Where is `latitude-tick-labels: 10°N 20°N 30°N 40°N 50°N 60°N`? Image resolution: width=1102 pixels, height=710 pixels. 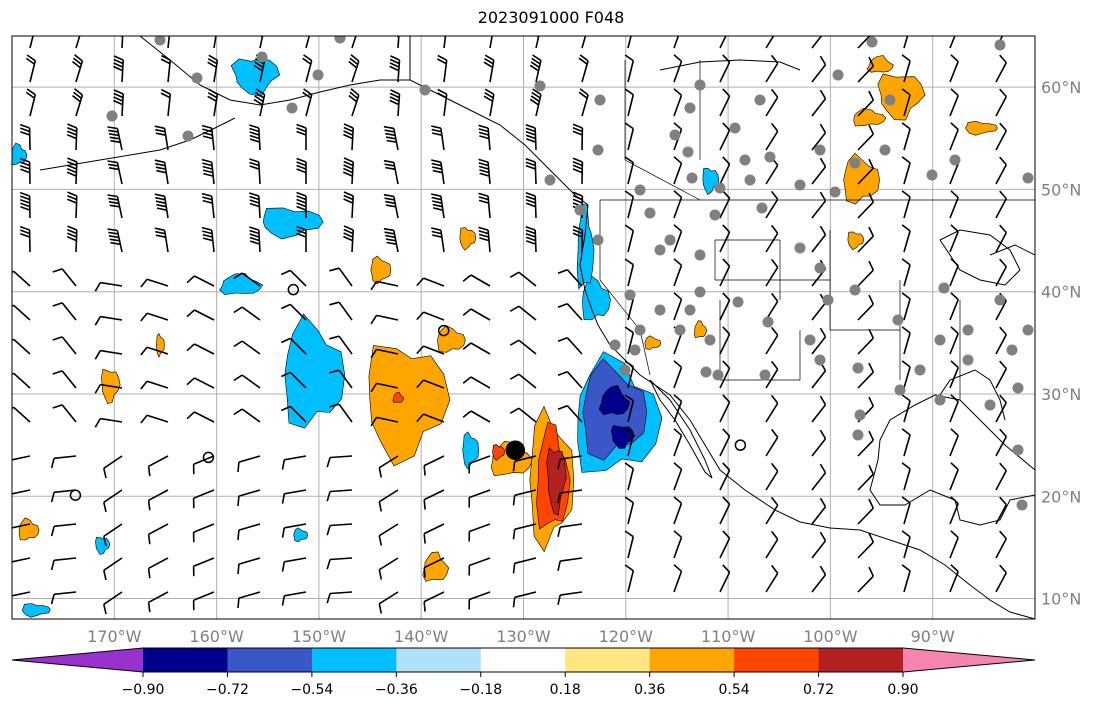 latitude-tick-labels: 10°N 20°N 30°N 40°N 50°N 60°N is located at coordinates (1061, 343).